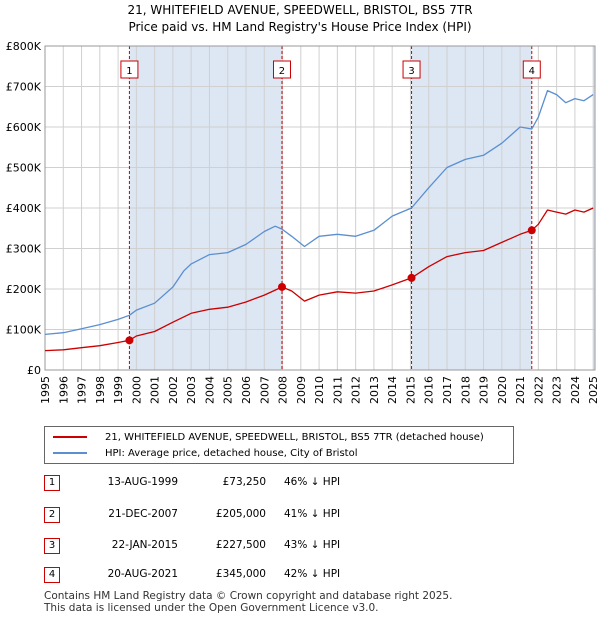 This screenshot has width=600, height=620. I want to click on sale-label-number: 4, so click(532, 71).